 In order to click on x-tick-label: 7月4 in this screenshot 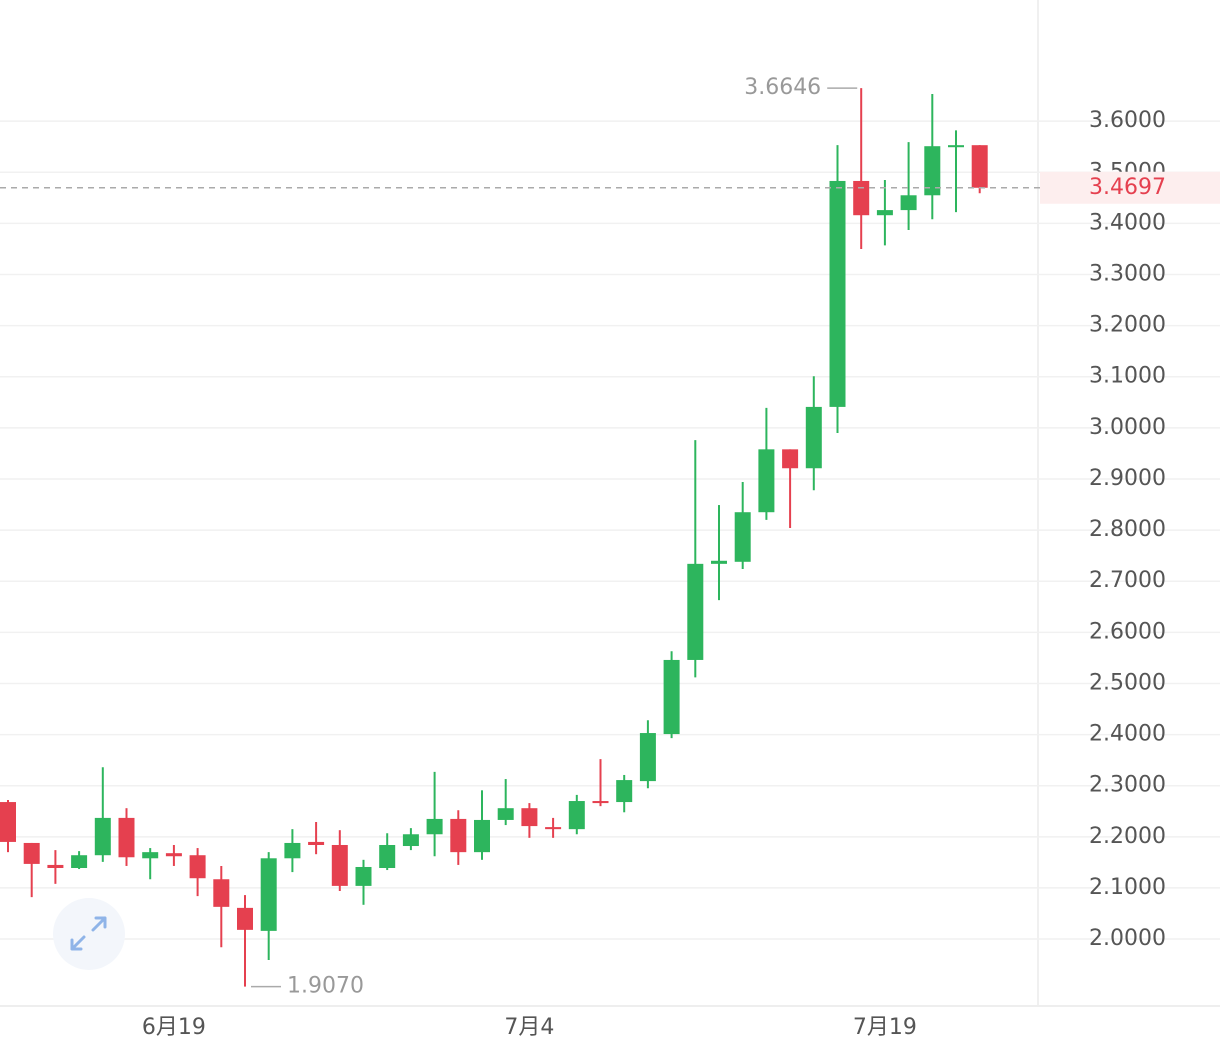, I will do `click(529, 1027)`.